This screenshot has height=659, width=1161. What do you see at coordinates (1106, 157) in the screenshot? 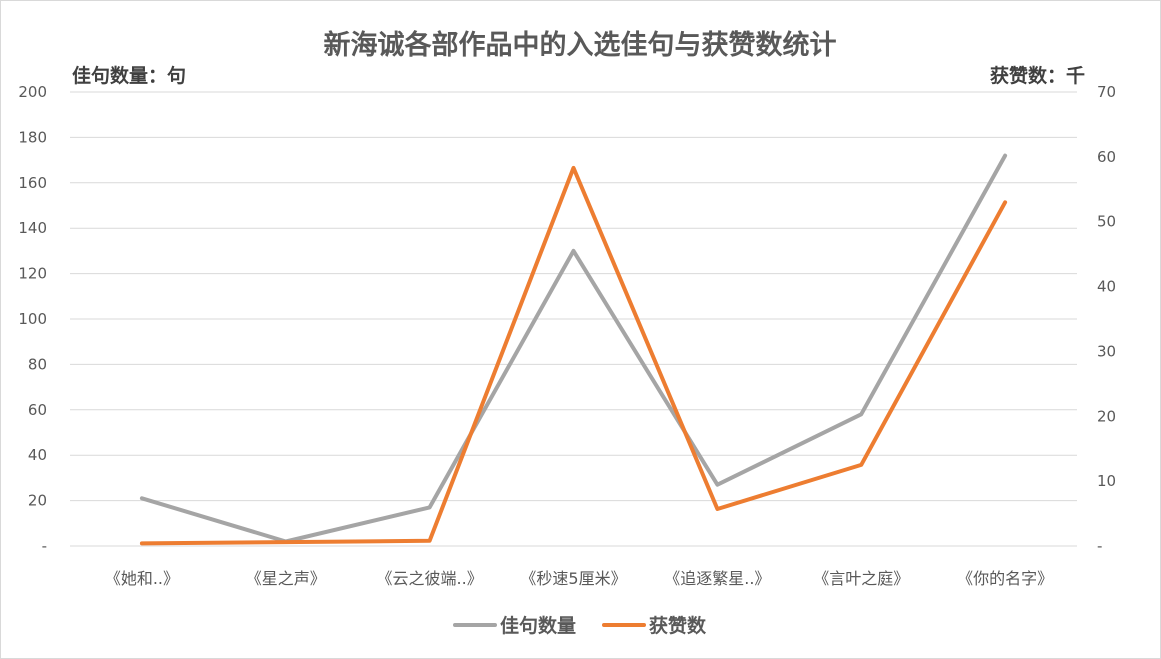
I see `y2-tick-label: 60` at bounding box center [1106, 157].